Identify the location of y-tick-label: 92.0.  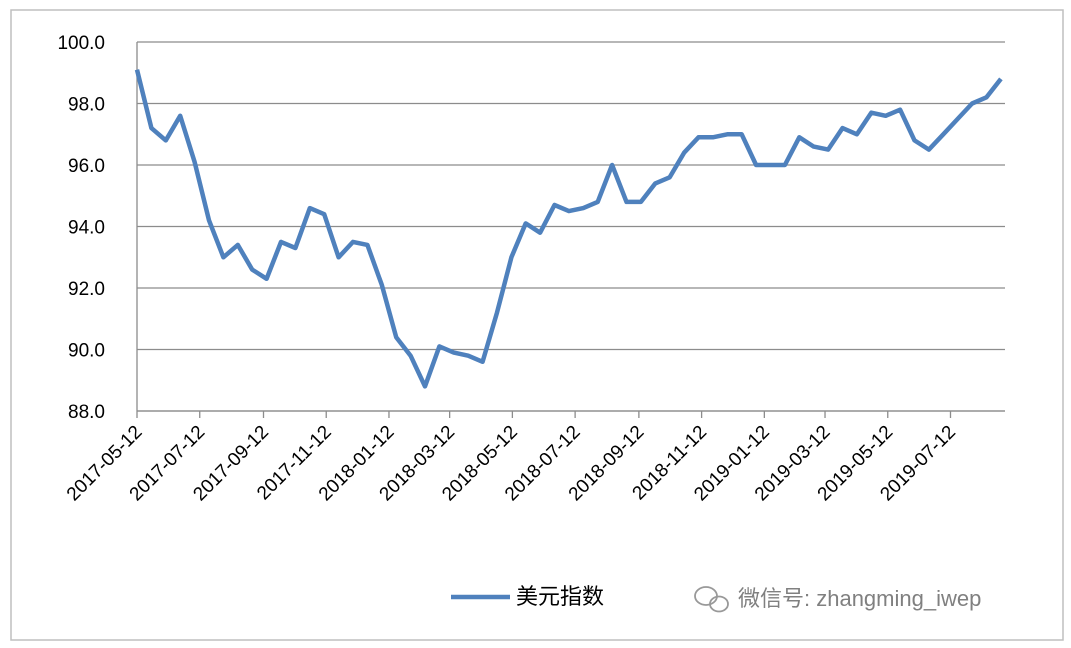
(86, 289).